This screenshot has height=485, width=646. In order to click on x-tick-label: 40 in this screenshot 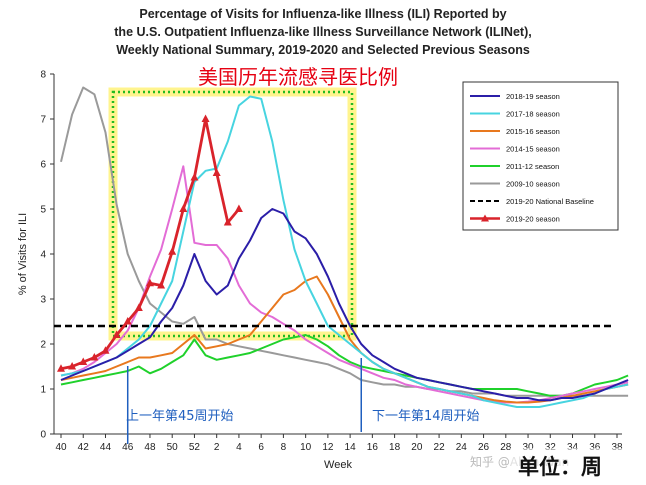, I will do `click(61, 447)`.